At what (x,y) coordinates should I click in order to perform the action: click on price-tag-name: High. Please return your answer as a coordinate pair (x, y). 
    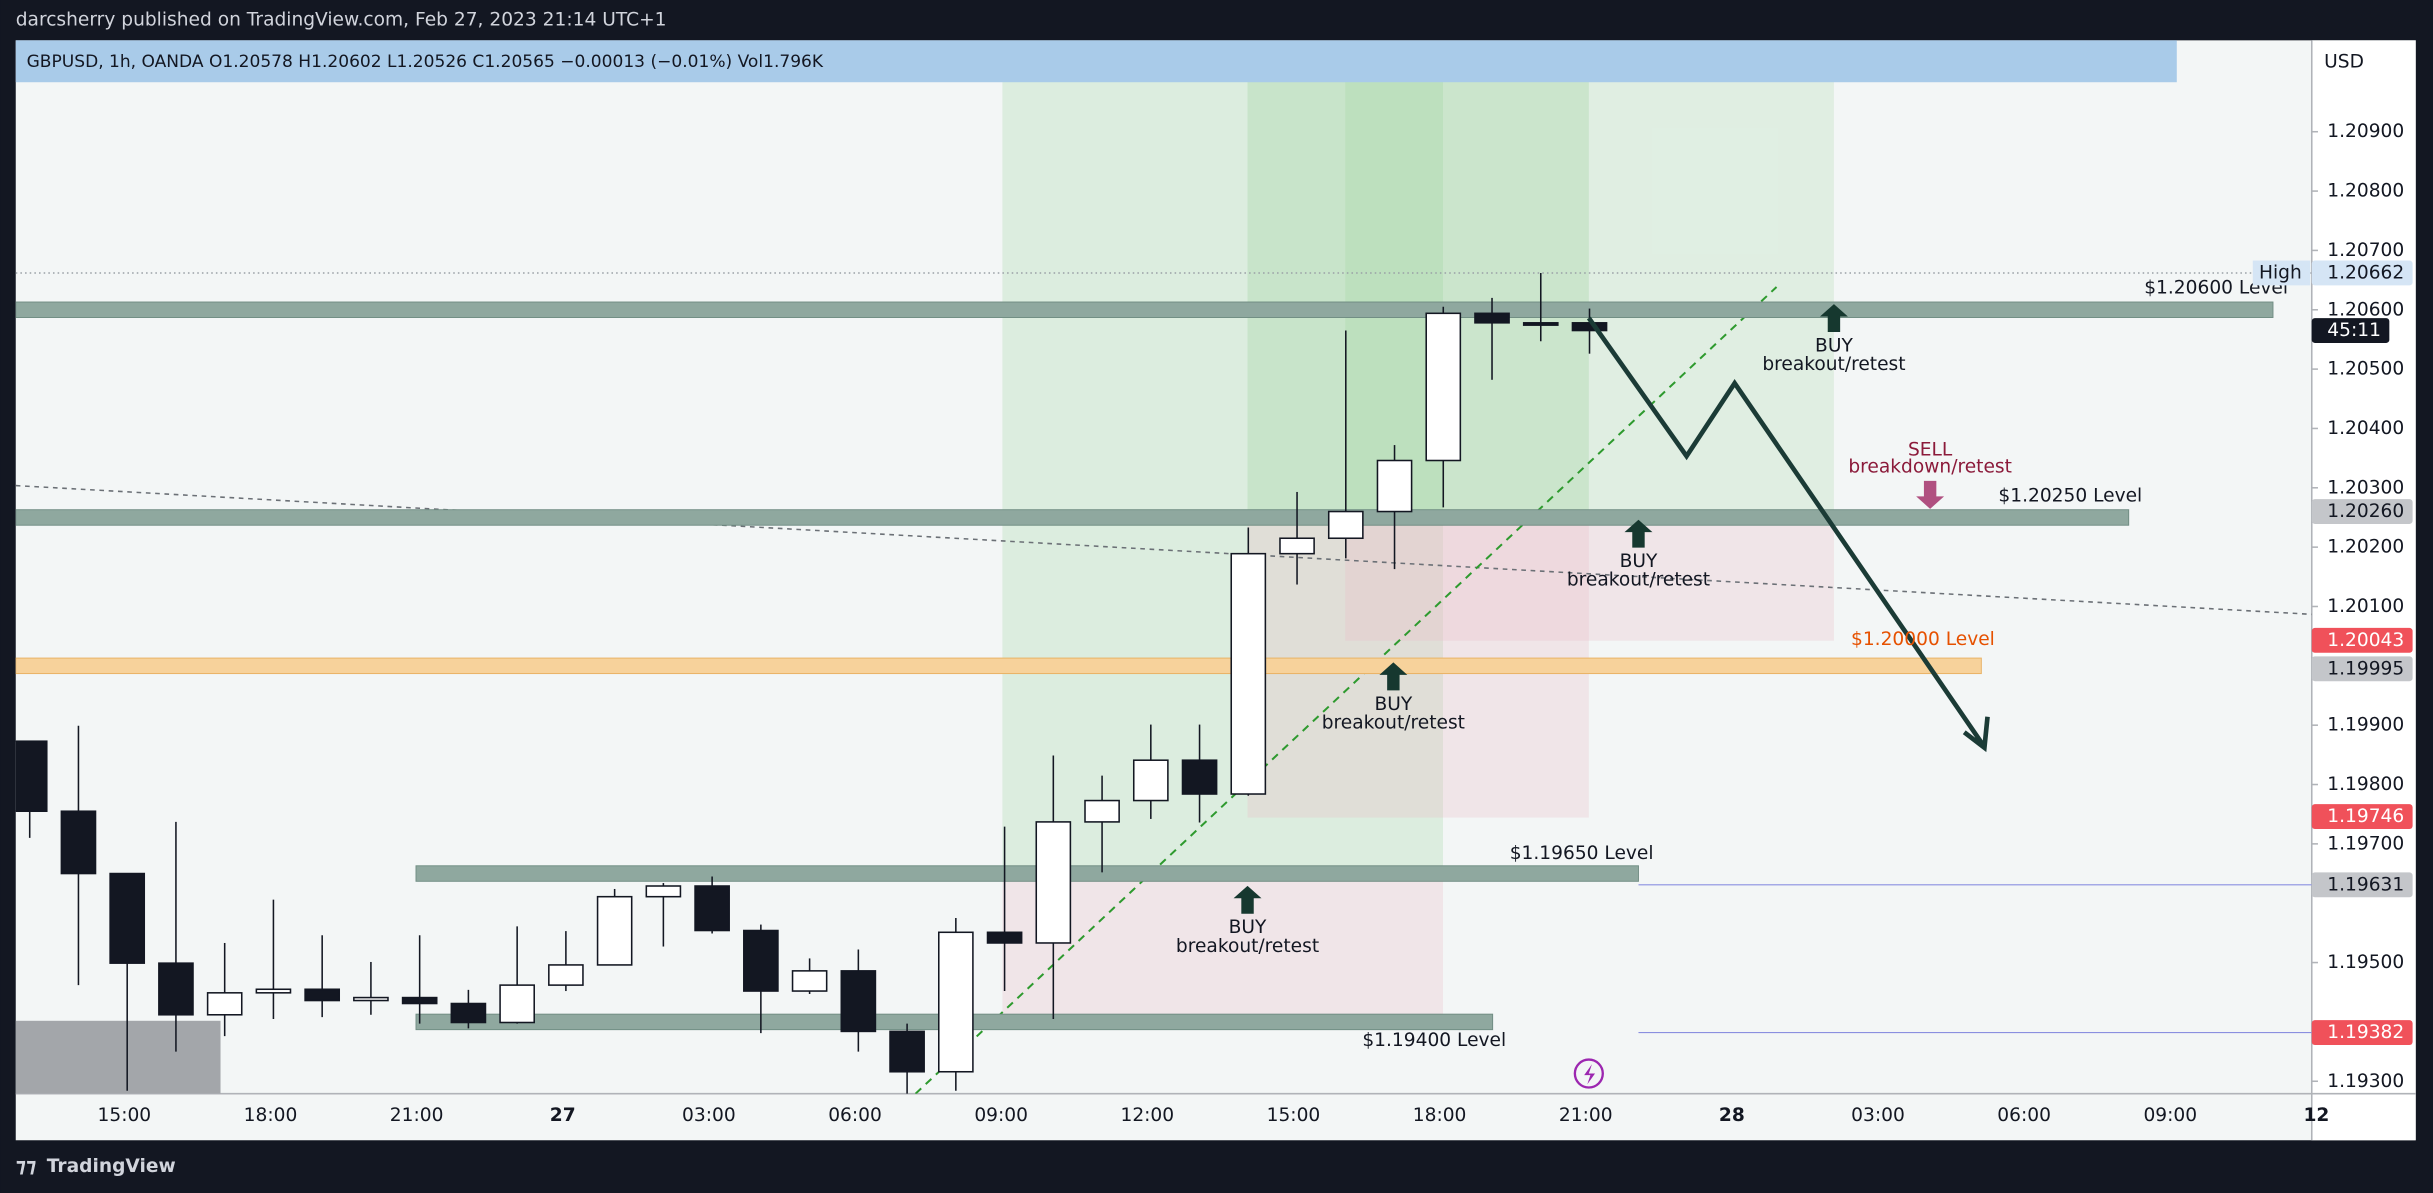
    Looking at the image, I should click on (2280, 272).